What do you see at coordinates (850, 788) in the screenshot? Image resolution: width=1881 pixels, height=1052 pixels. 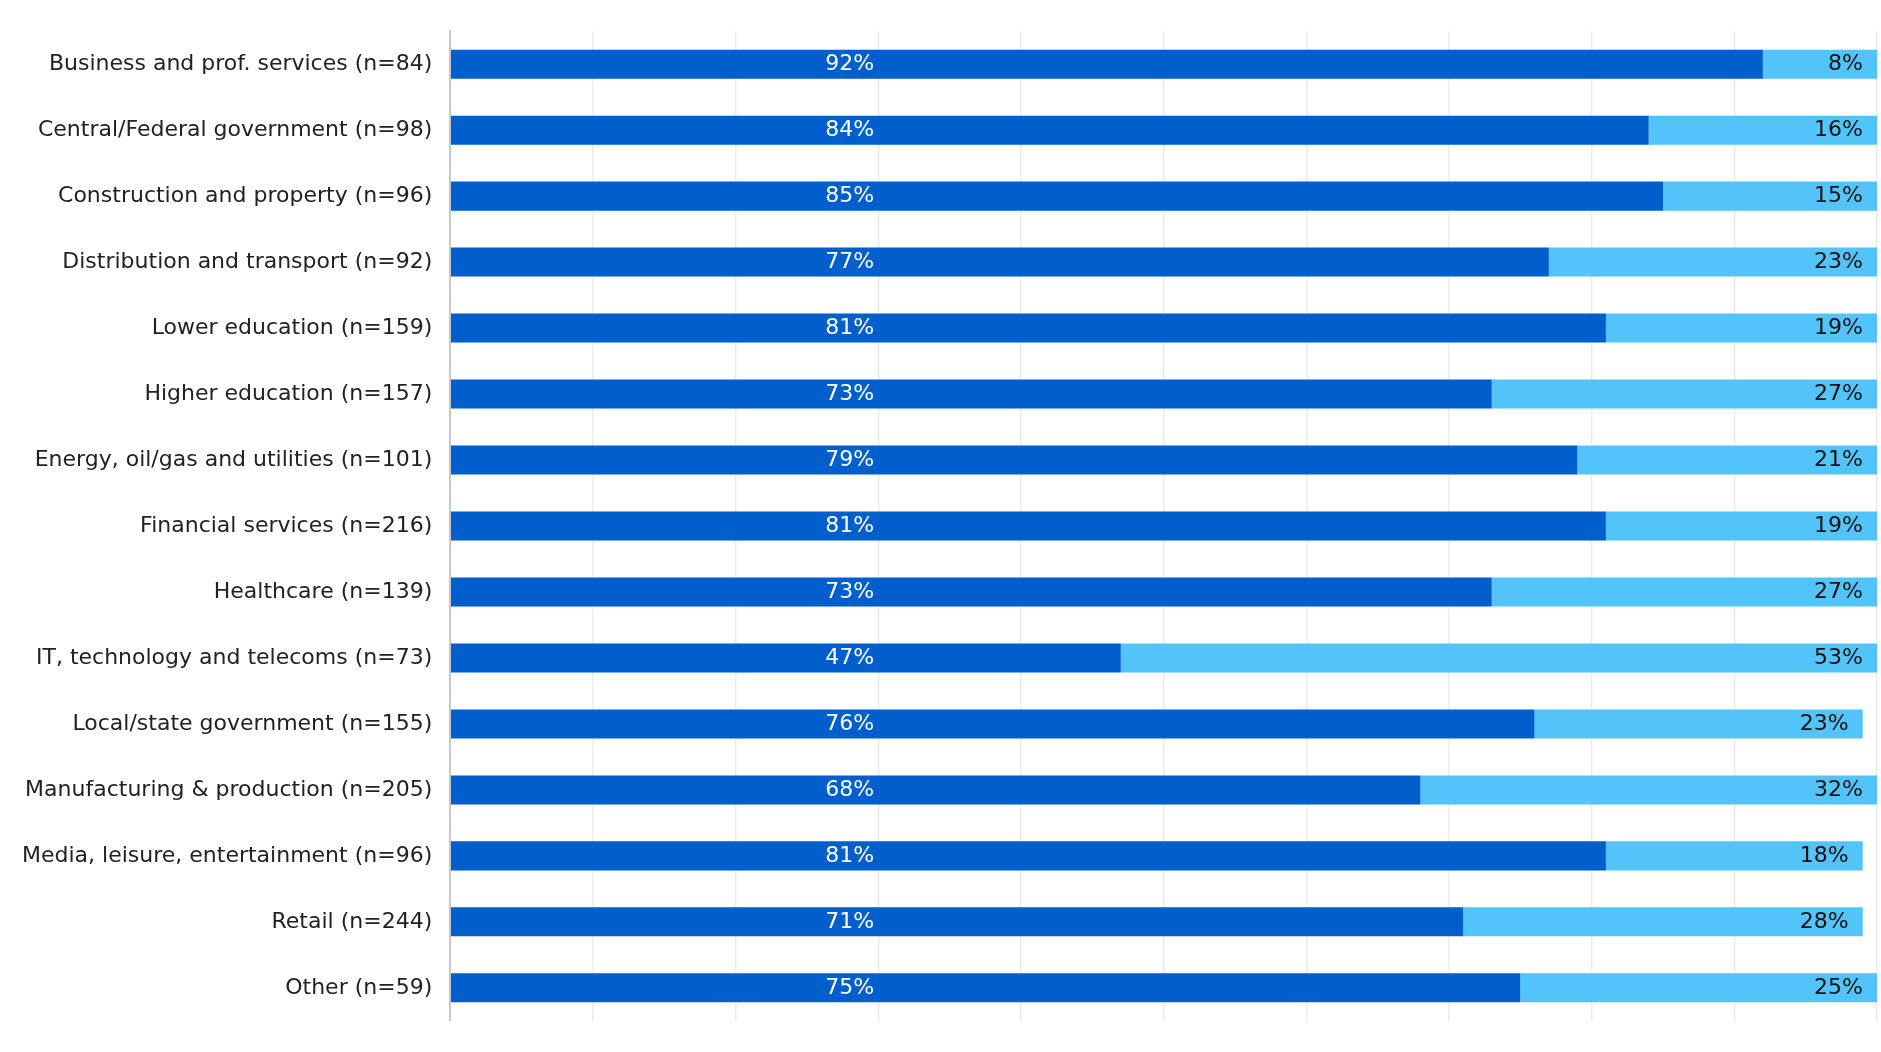 I see `data-label: 68%` at bounding box center [850, 788].